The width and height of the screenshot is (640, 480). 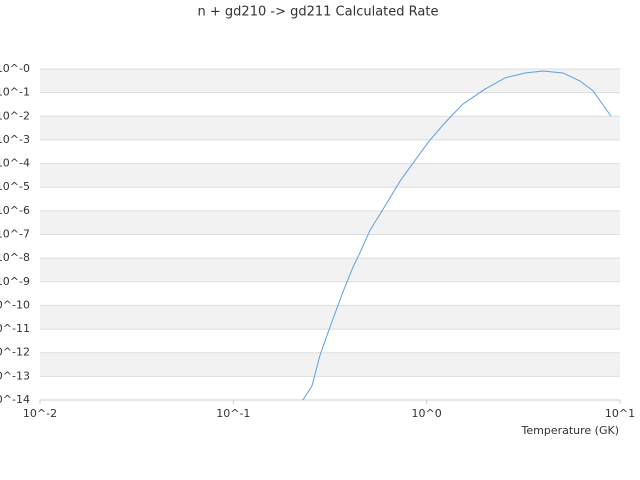 I want to click on y-tick-label: 10^-13, so click(x=15, y=375).